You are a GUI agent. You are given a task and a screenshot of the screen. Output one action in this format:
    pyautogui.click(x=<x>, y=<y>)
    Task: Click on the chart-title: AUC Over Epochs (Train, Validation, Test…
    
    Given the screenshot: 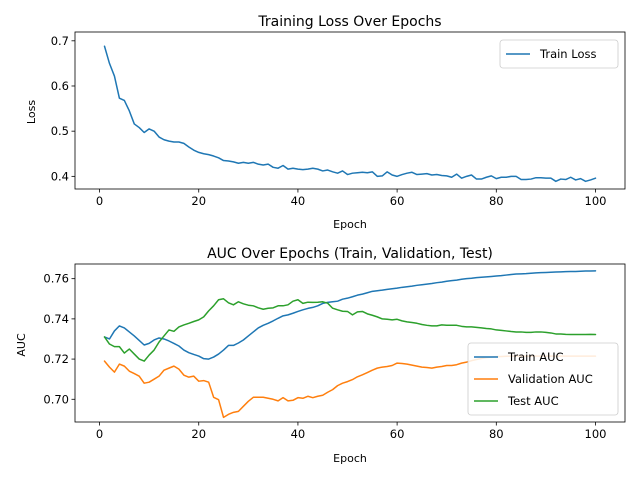 What is the action you would take?
    pyautogui.click(x=350, y=254)
    